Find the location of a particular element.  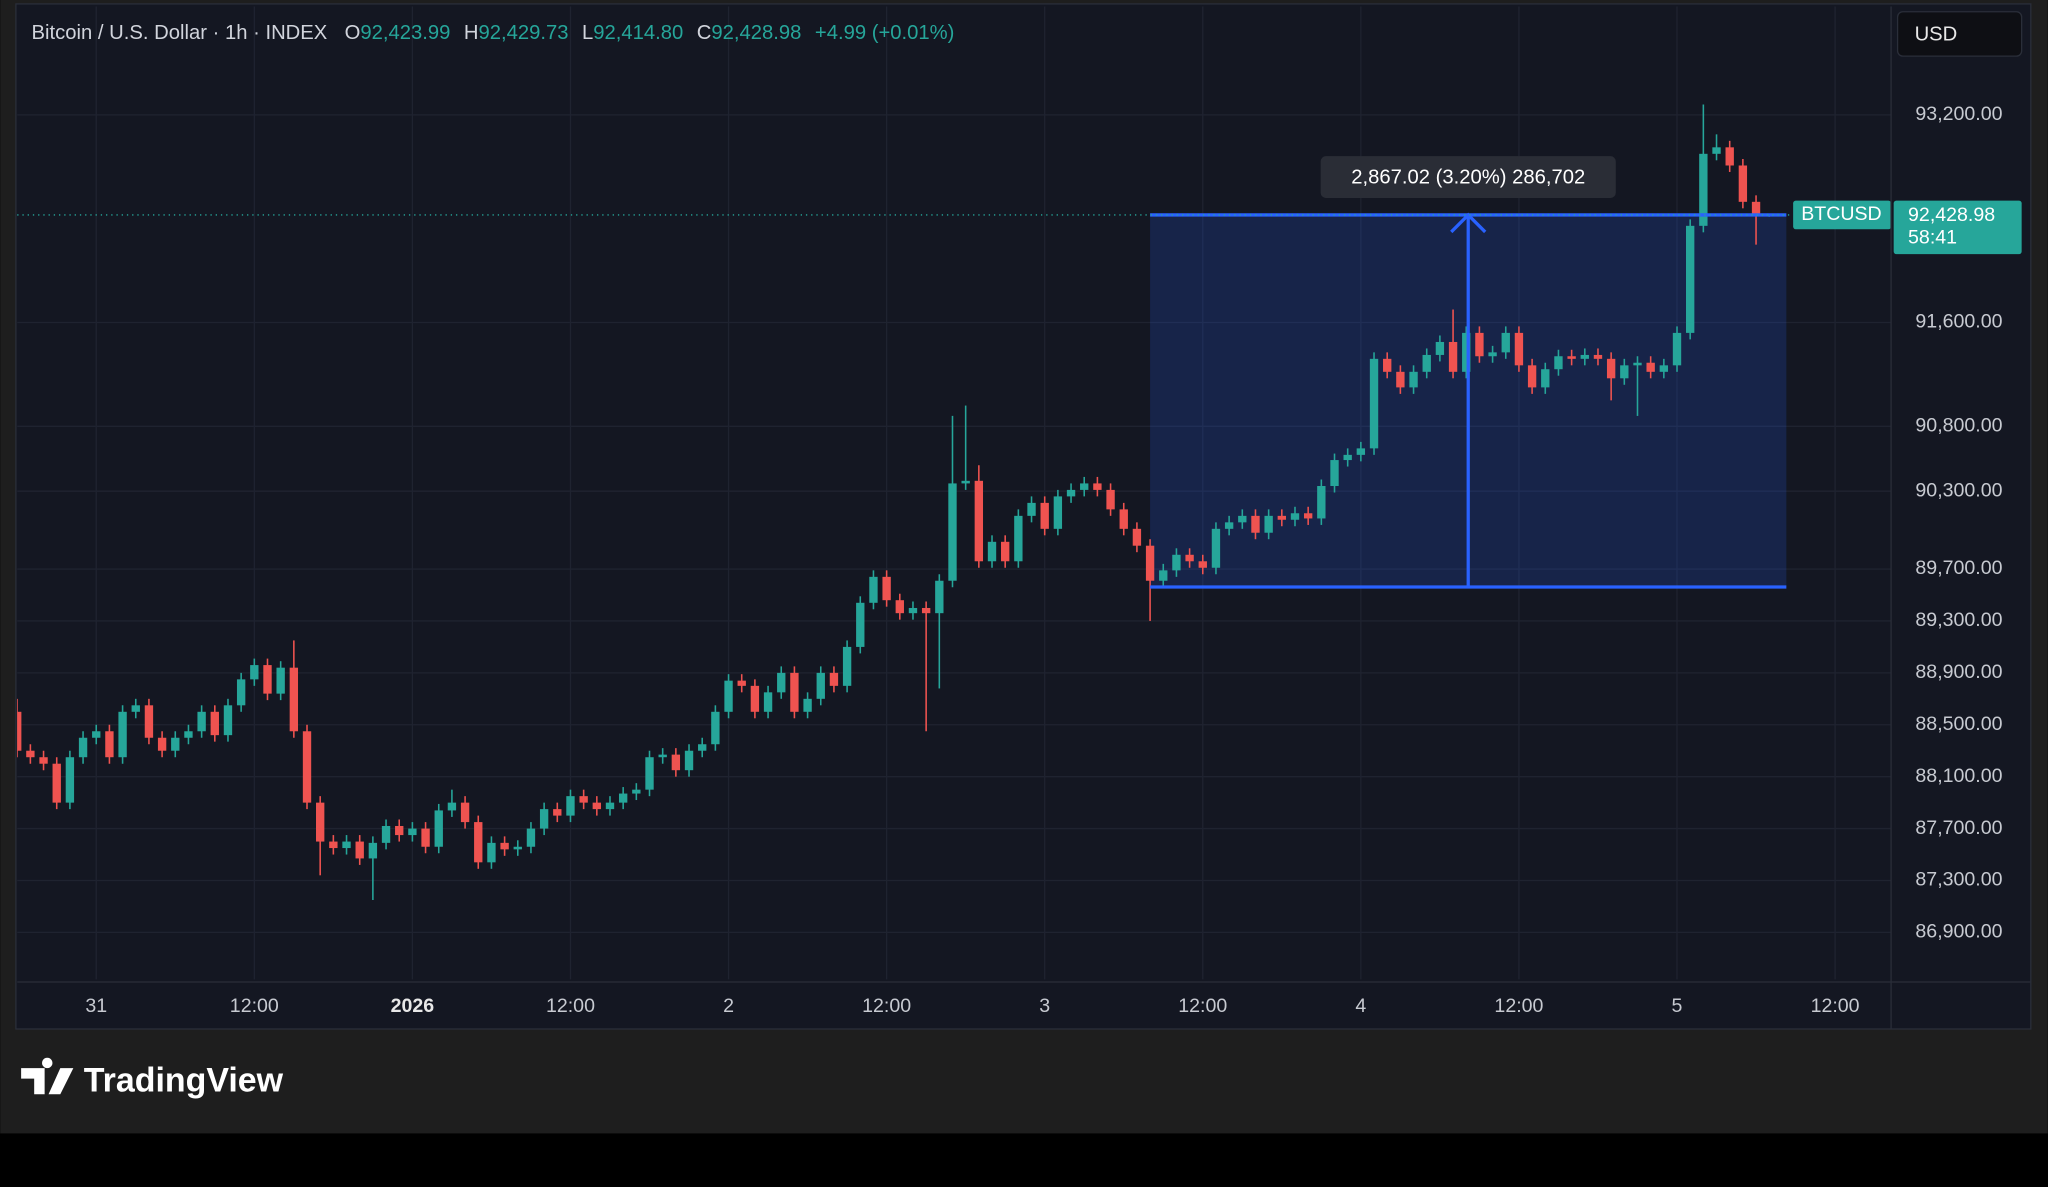

y-tick-label: 86,900.00 is located at coordinates (1958, 932).